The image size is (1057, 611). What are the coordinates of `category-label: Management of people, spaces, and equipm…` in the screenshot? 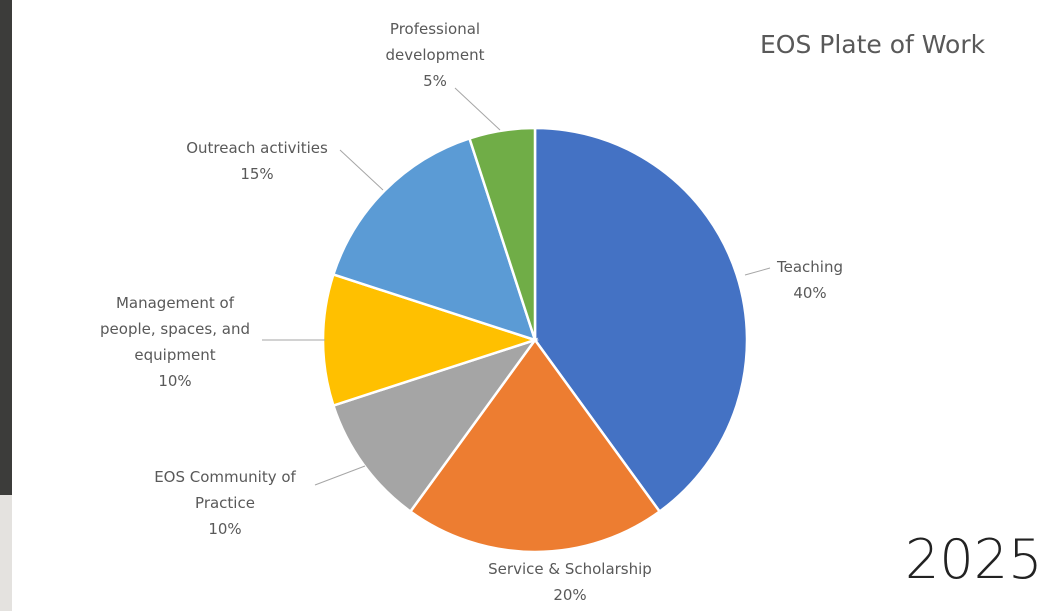 It's located at (175, 329).